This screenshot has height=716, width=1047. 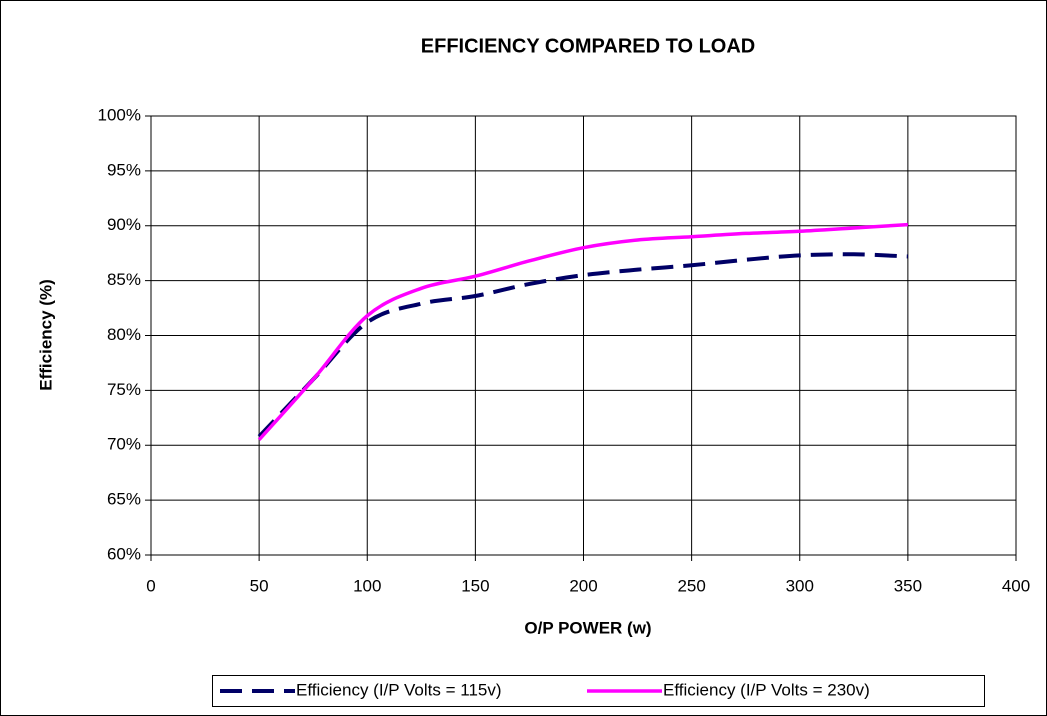 What do you see at coordinates (124, 224) in the screenshot?
I see `y-tick-label: 90%` at bounding box center [124, 224].